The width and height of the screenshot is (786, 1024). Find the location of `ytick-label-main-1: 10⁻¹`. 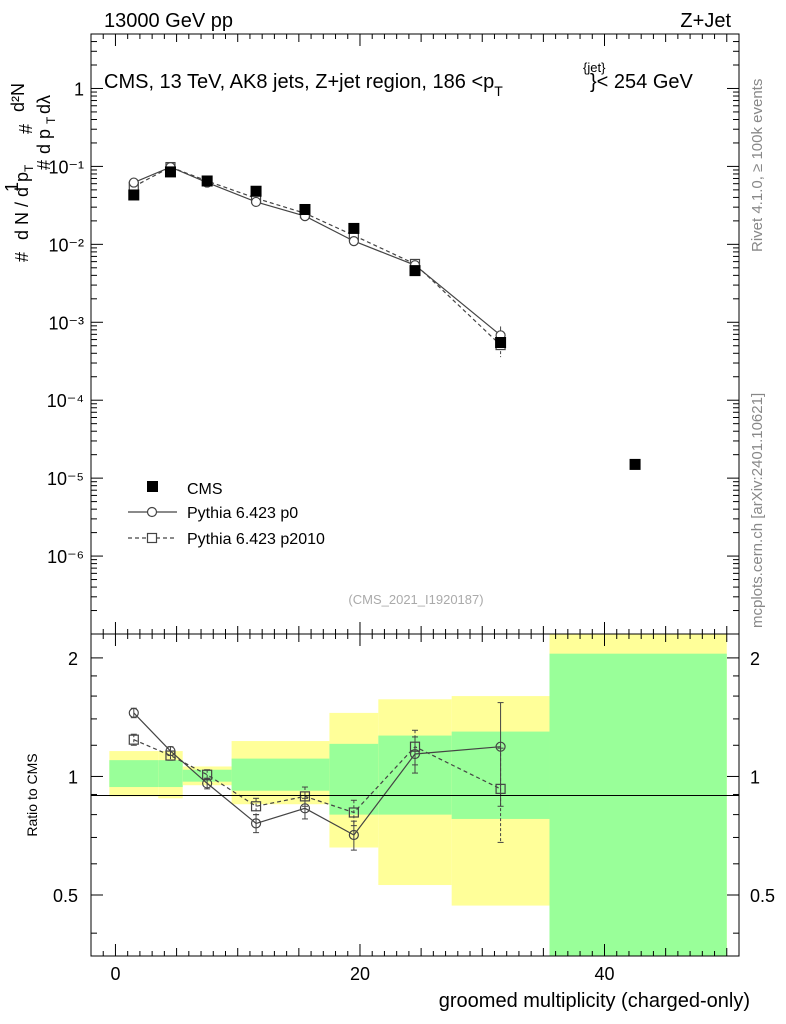

ytick-label-main-1: 10⁻¹ is located at coordinates (66, 167).